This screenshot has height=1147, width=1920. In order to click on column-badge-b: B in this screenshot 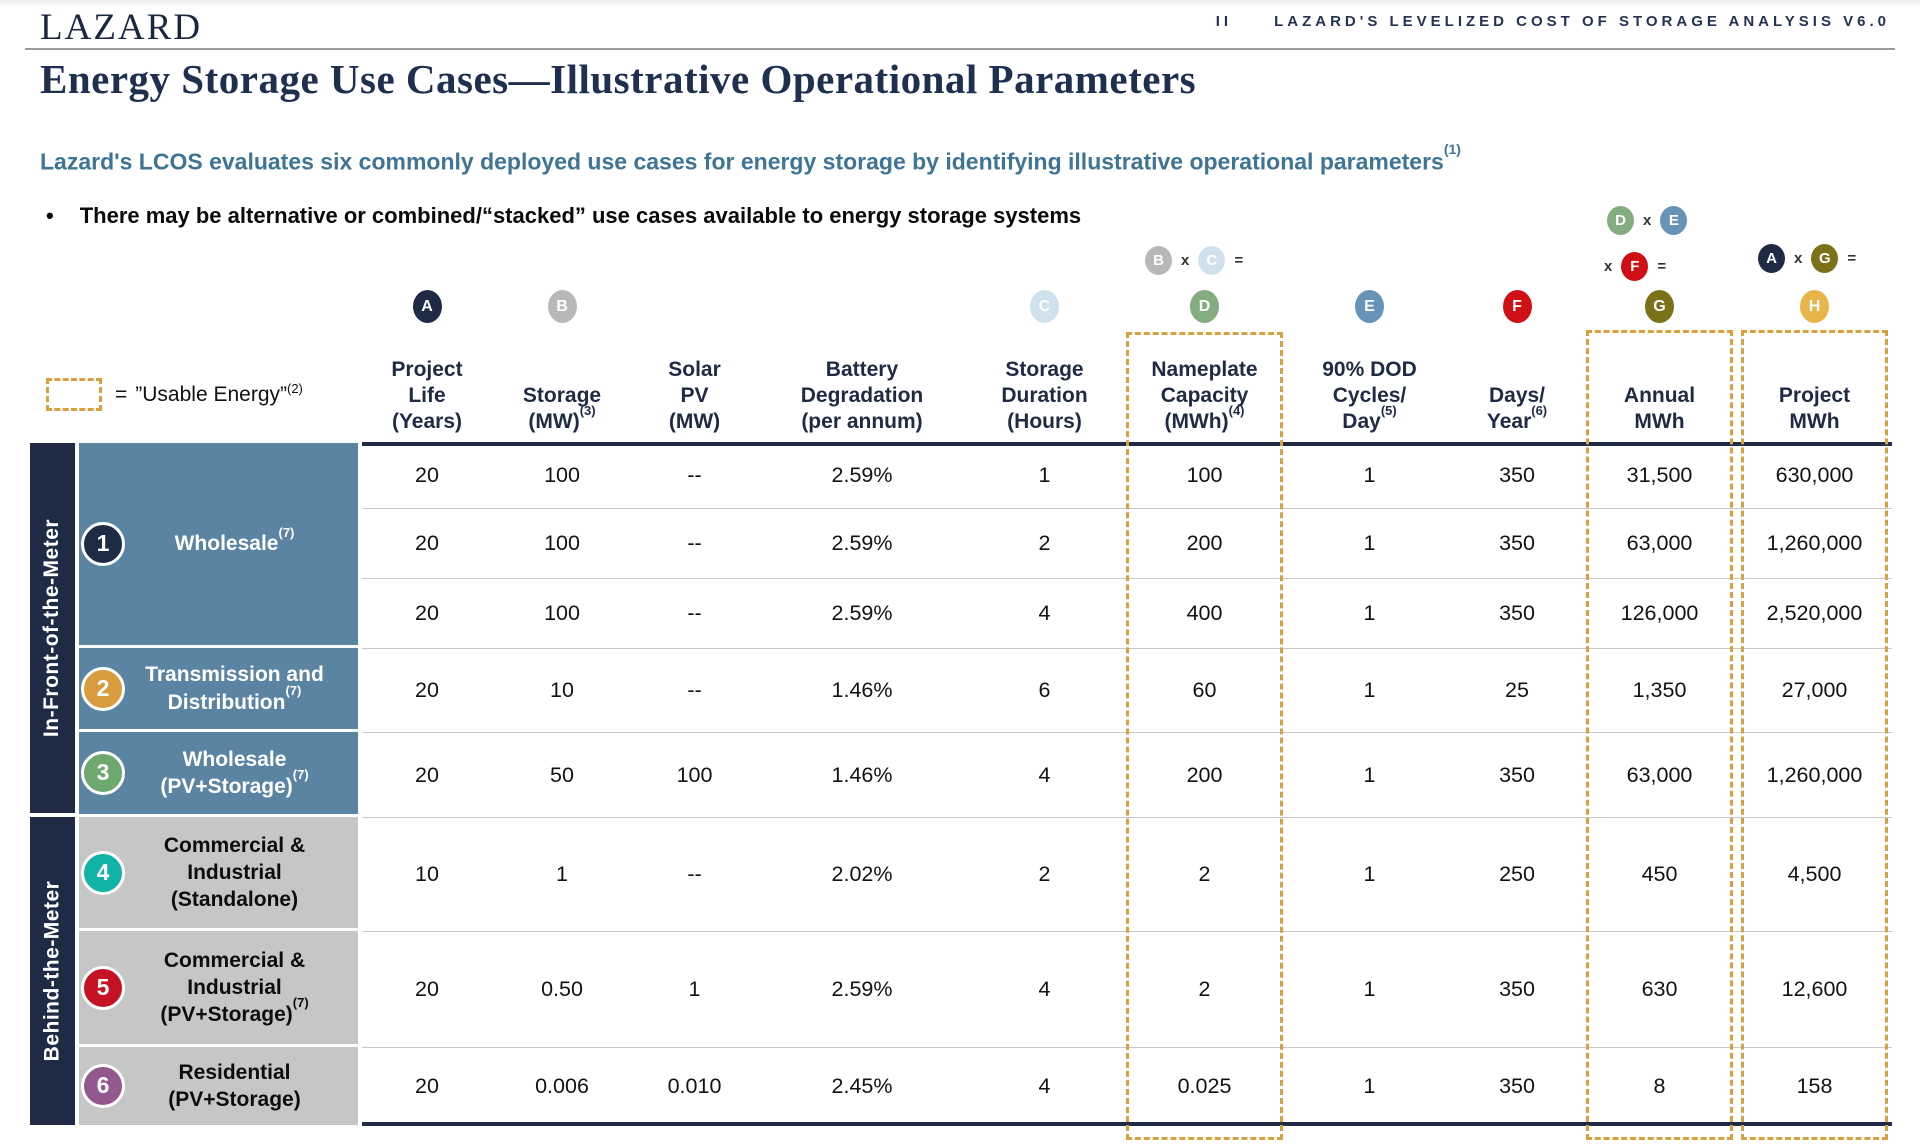, I will do `click(562, 306)`.